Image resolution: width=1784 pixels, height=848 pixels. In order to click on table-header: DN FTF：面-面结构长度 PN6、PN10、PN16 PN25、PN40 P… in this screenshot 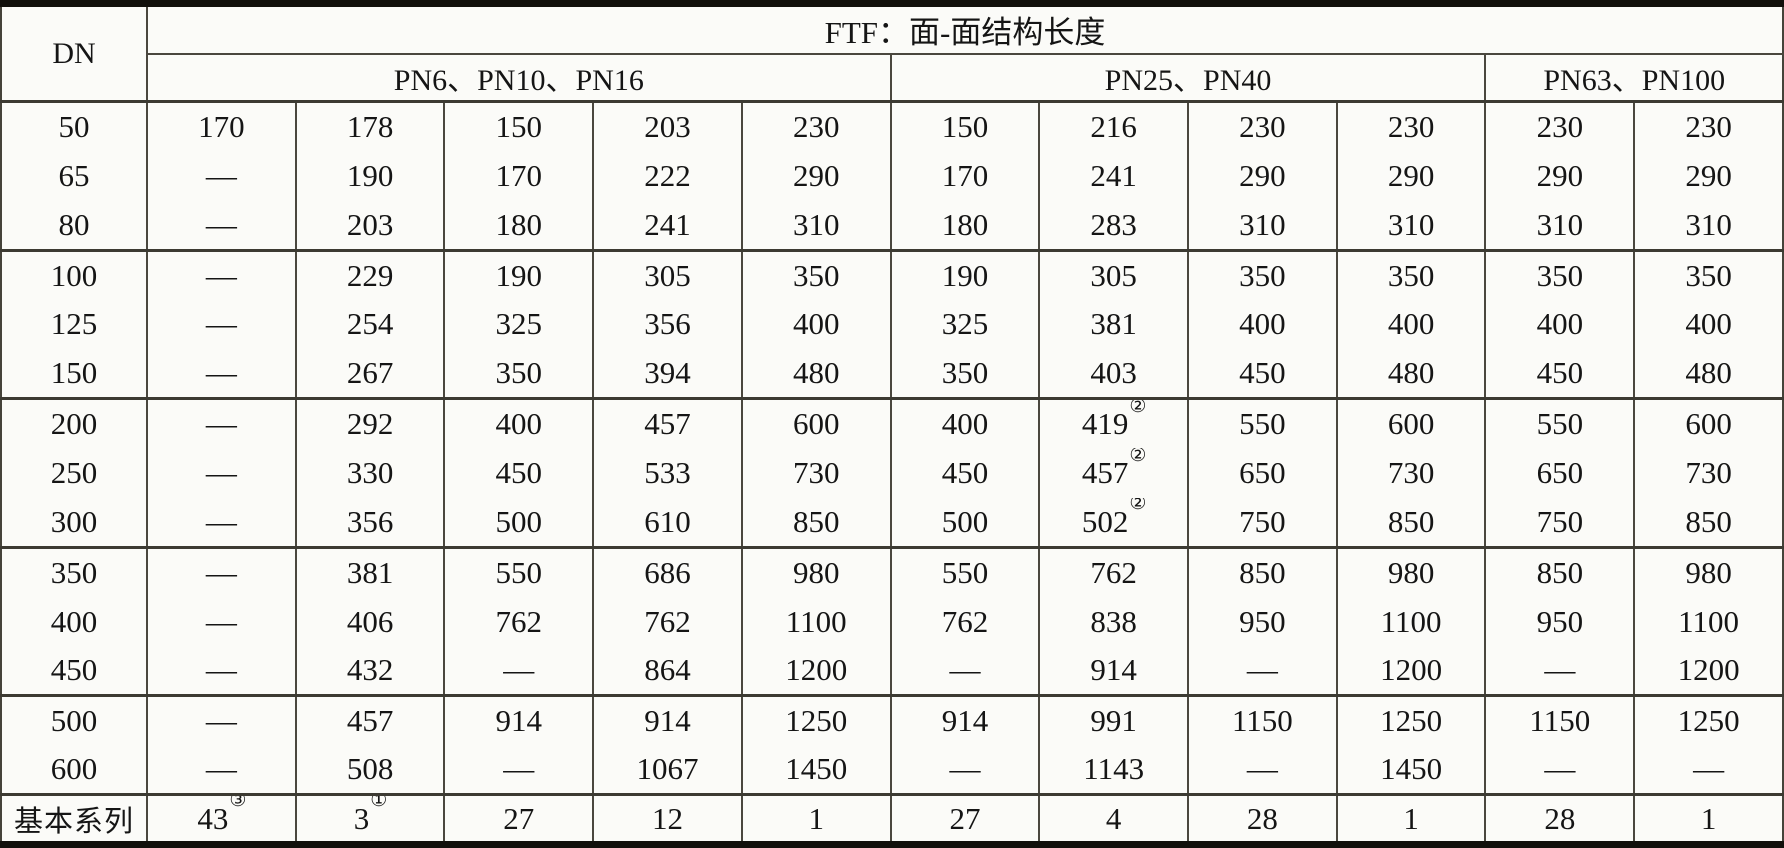, I will do `click(892, 53)`.